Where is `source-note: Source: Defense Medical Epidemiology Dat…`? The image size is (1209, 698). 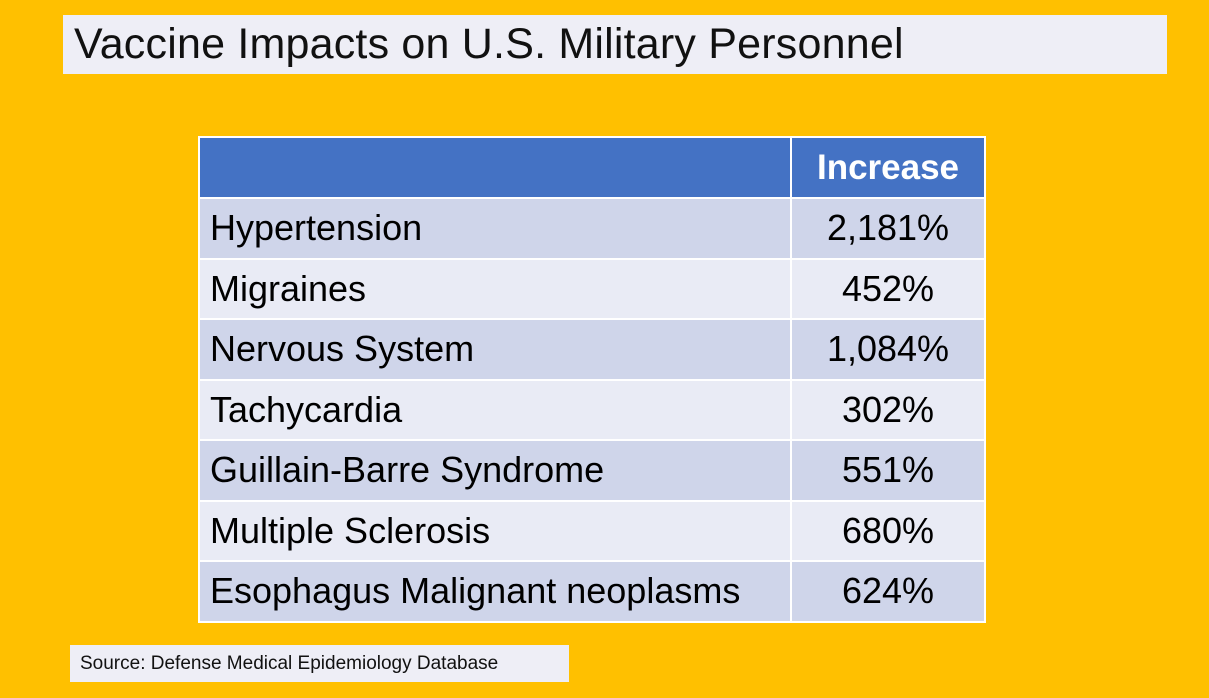
source-note: Source: Defense Medical Epidemiology Dat… is located at coordinates (319, 663).